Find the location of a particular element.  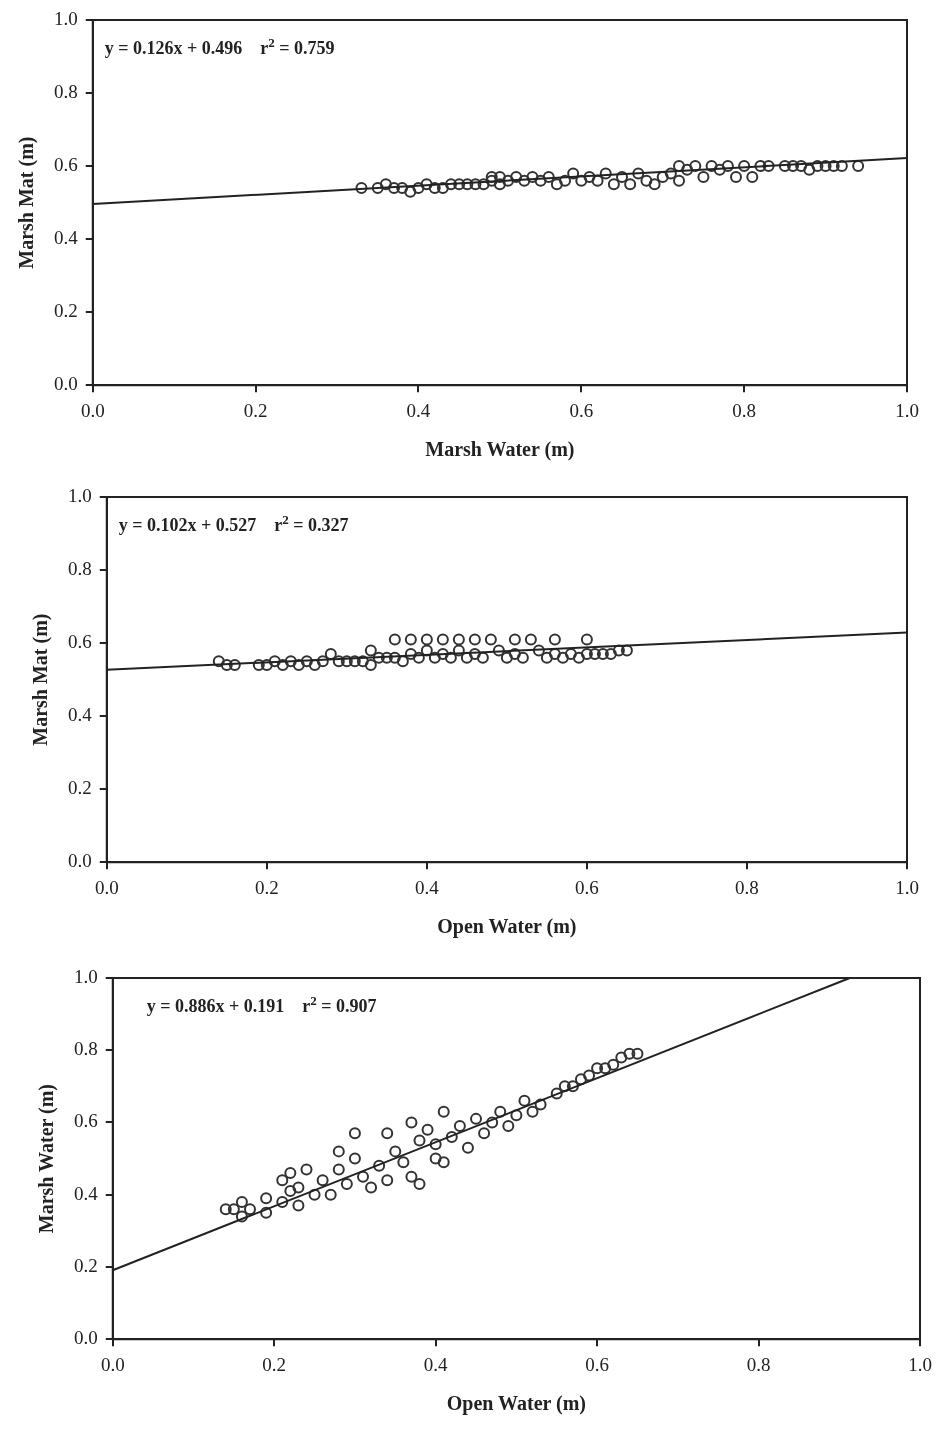

x-axis-title: Marsh Water (m) is located at coordinates (500, 450).